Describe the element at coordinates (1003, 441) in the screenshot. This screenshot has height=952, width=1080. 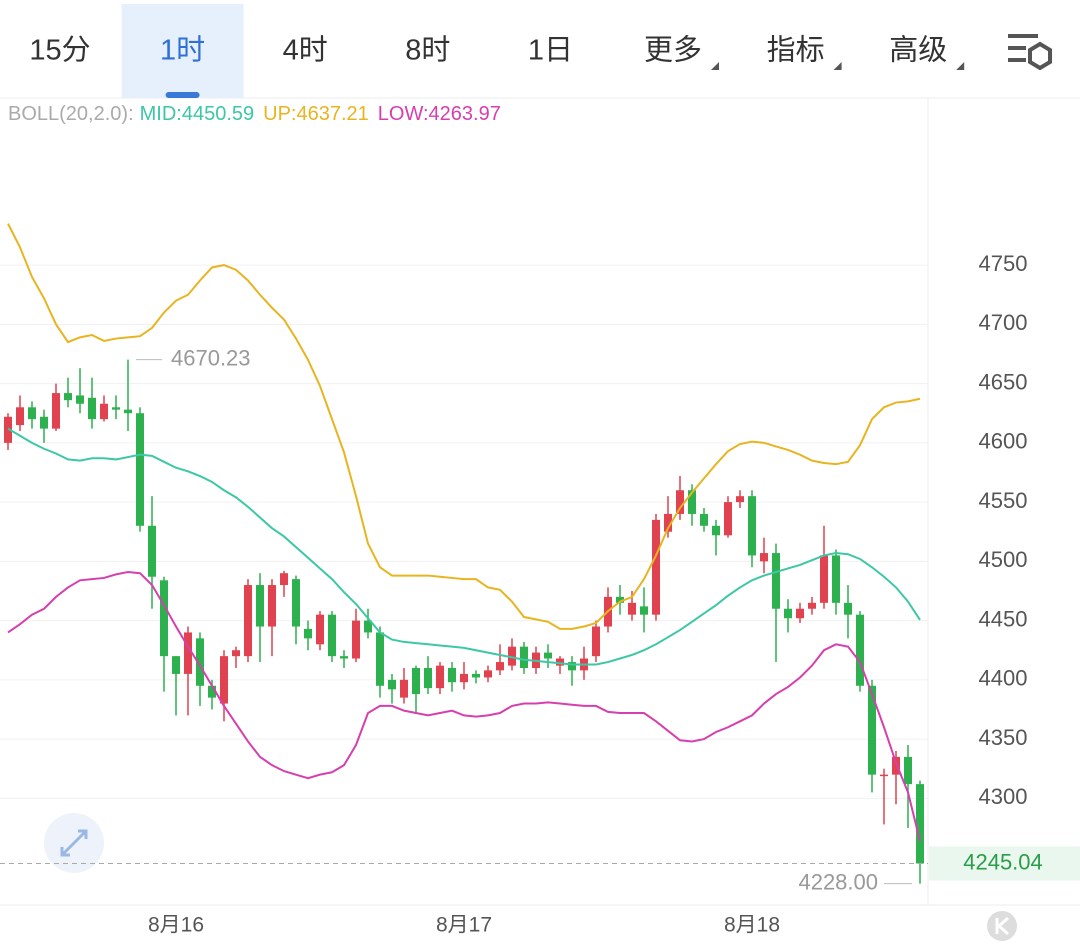
I see `y-tick-label: 4600` at that location.